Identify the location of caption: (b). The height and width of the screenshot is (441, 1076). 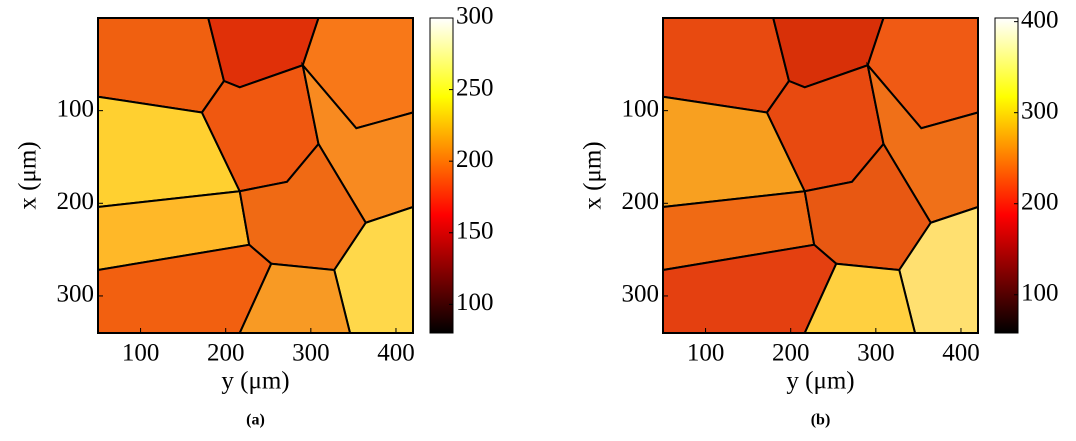
(821, 420).